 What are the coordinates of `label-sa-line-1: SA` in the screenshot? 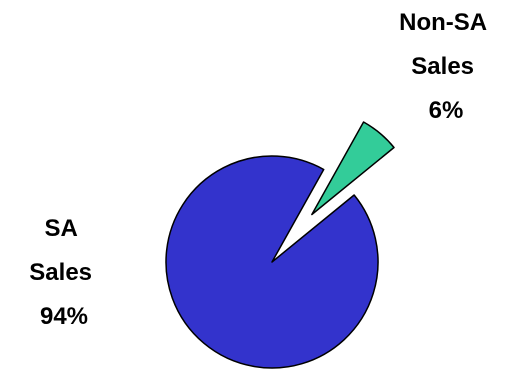 It's located at (60, 228).